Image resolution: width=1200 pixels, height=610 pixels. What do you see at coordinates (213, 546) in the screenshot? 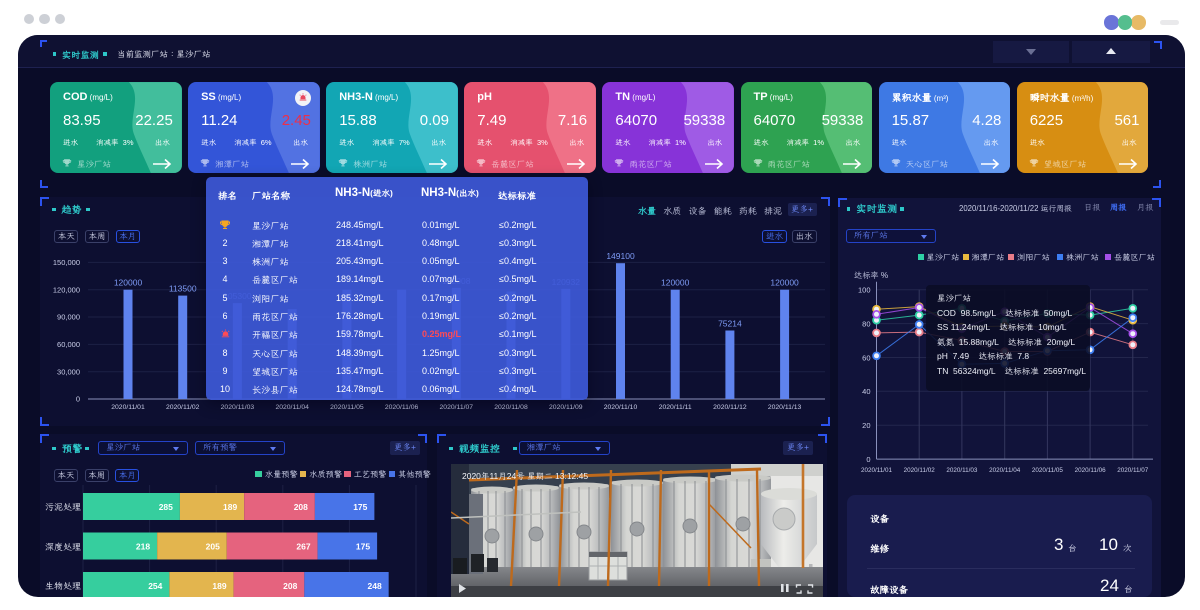
I see `svg-text: 205` at bounding box center [213, 546].